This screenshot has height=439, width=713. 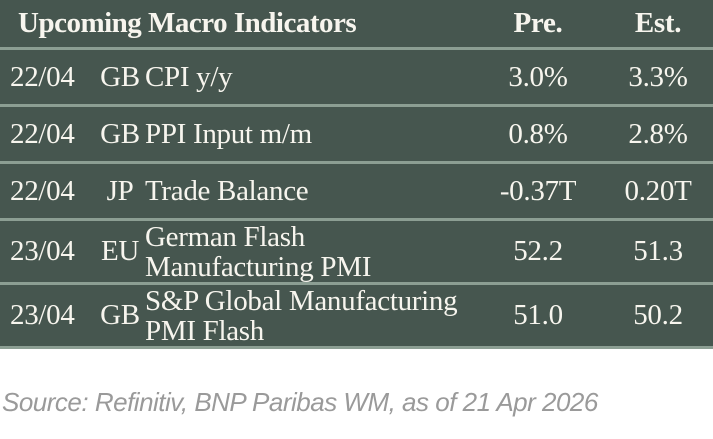 I want to click on row-pre-value: 51.0, so click(x=538, y=315).